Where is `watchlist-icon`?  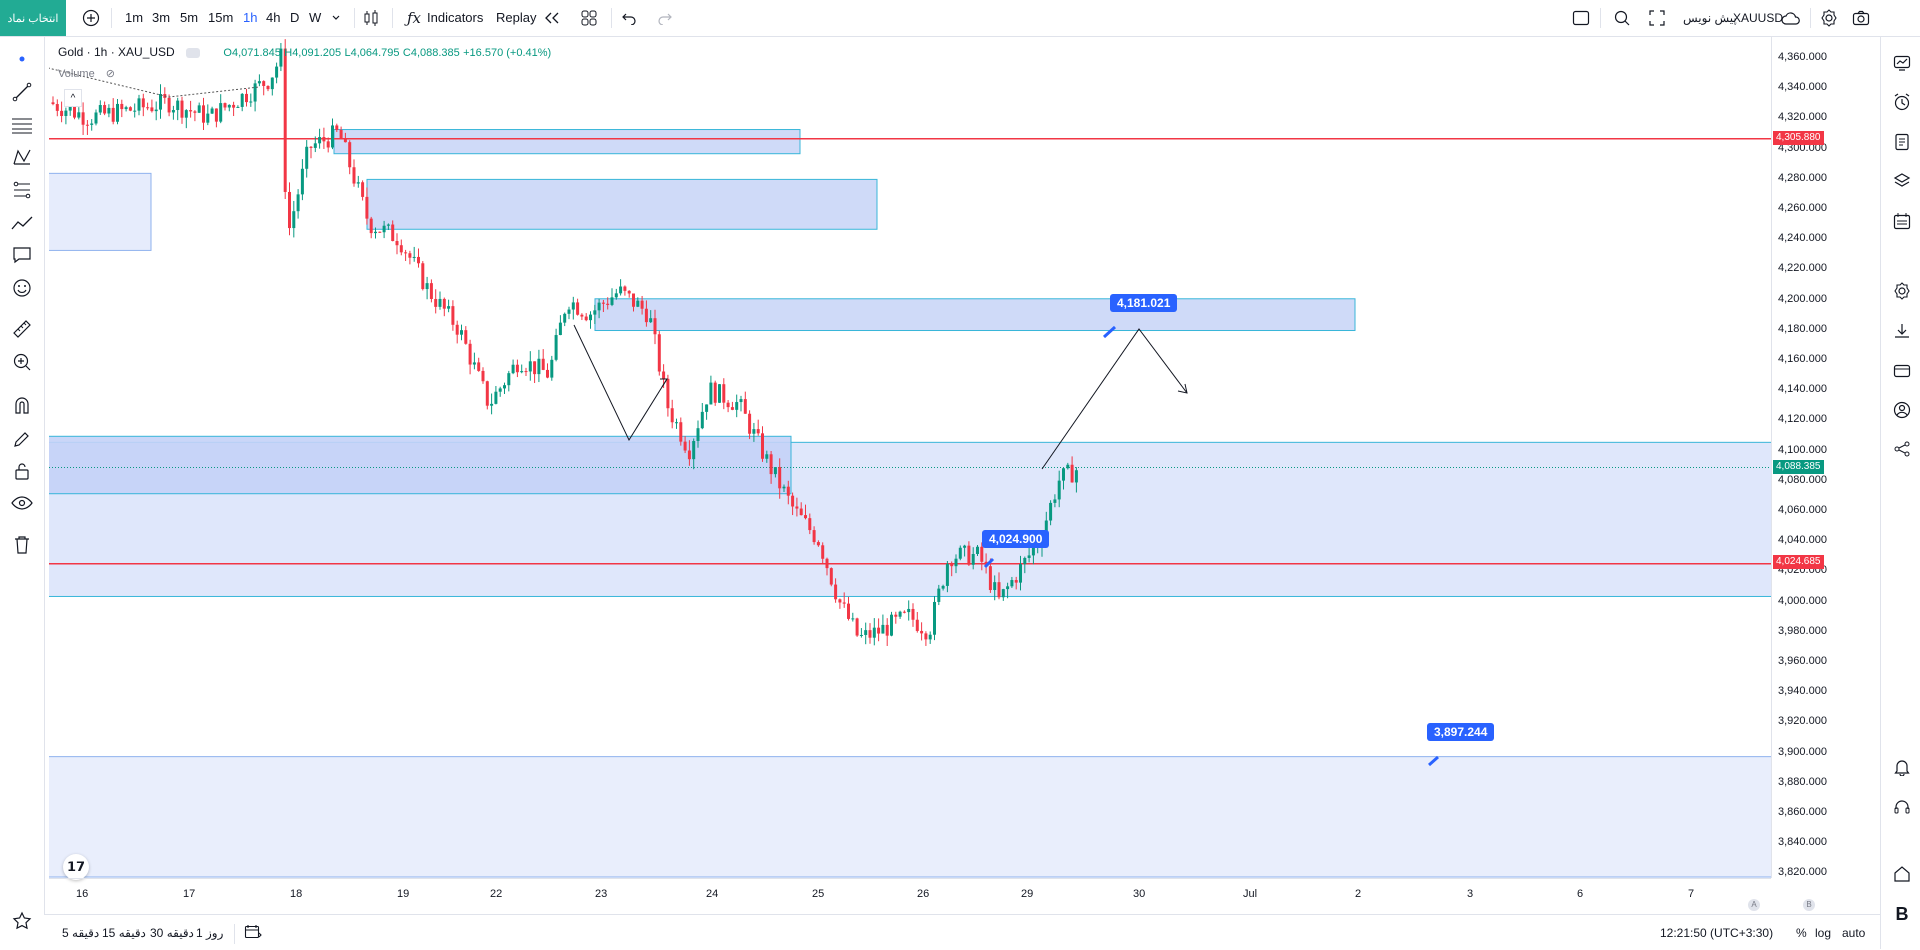 watchlist-icon is located at coordinates (1902, 63).